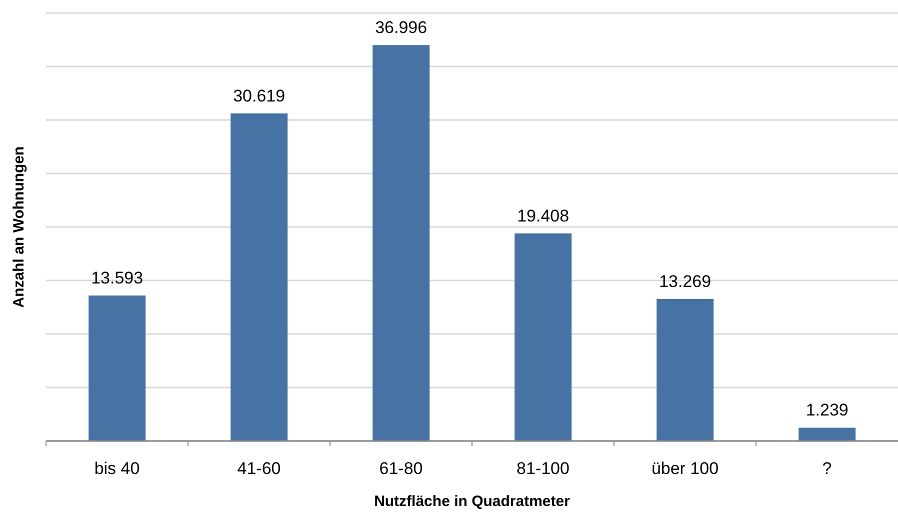 This screenshot has height=513, width=898. Describe the element at coordinates (685, 468) in the screenshot. I see `x-tick-label: über 100` at that location.